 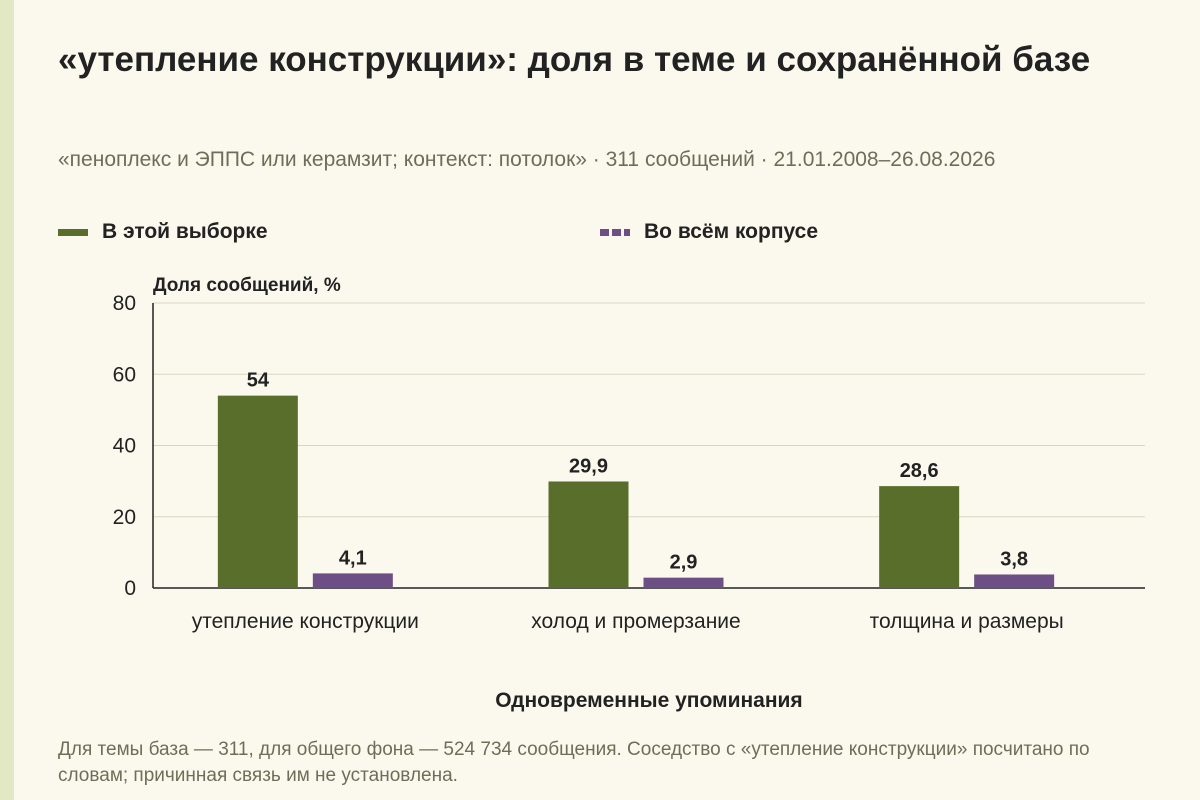 I want to click on y-tick-label-80: 80, so click(x=124, y=303).